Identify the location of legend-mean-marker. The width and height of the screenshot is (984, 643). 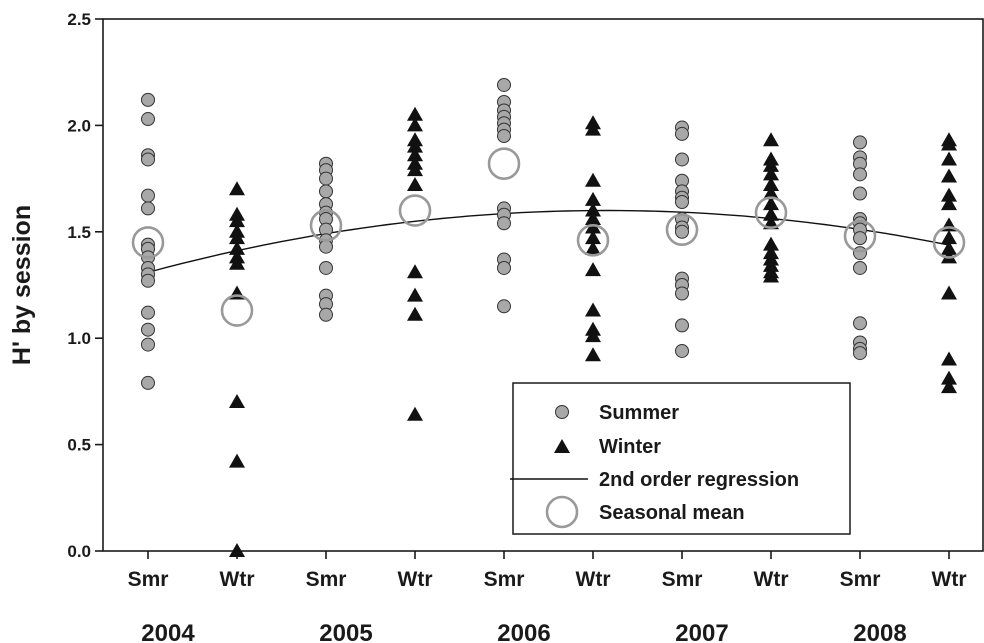
(562, 512).